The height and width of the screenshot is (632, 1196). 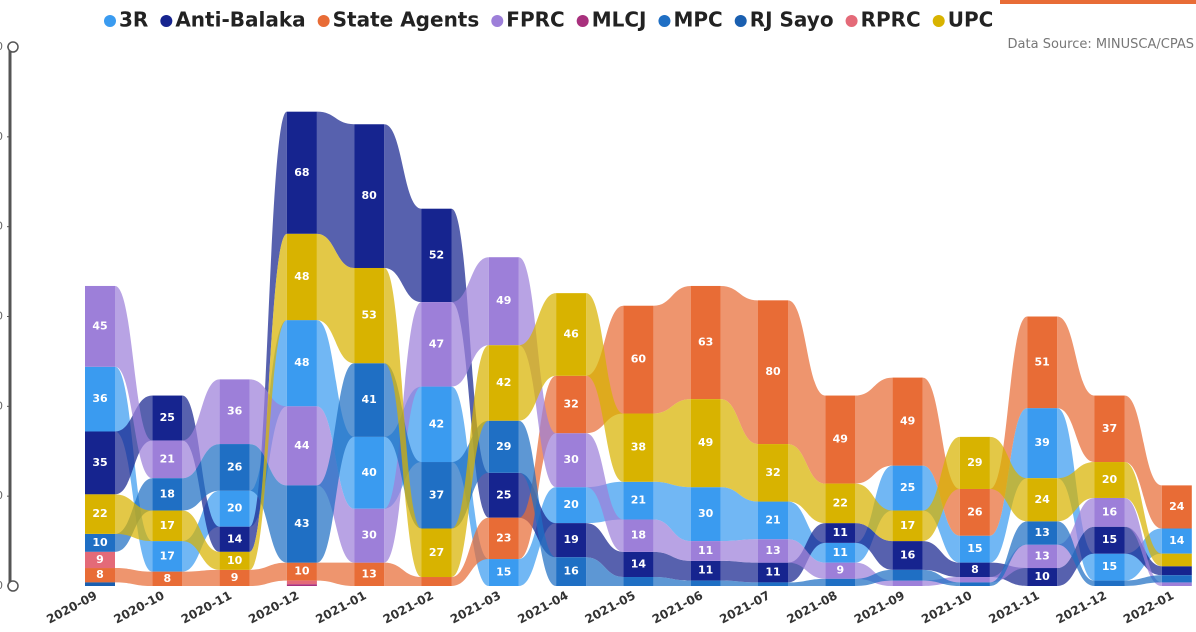 I want to click on value-label: 30, so click(x=571, y=459).